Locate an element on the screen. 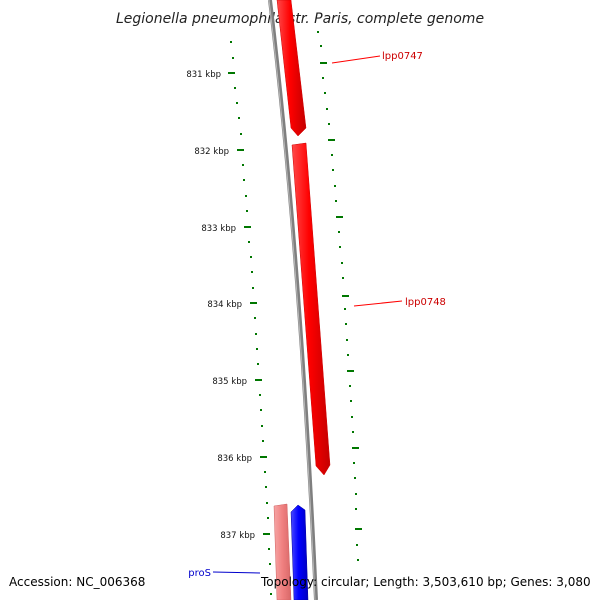 The width and height of the screenshot is (600, 600). kbp-label-837: 837 kbp is located at coordinates (237, 536).